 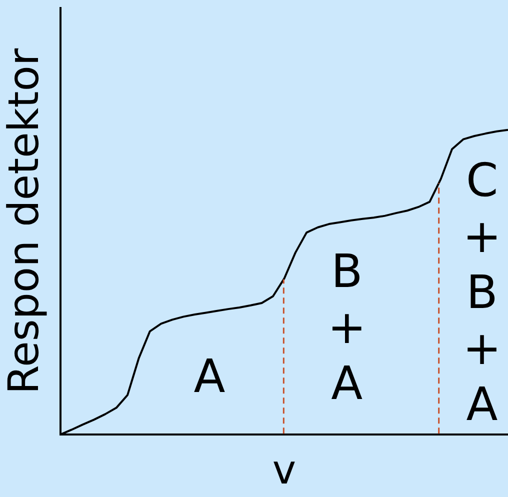 What do you see at coordinates (284, 470) in the screenshot?
I see `x-axis-title: v` at bounding box center [284, 470].